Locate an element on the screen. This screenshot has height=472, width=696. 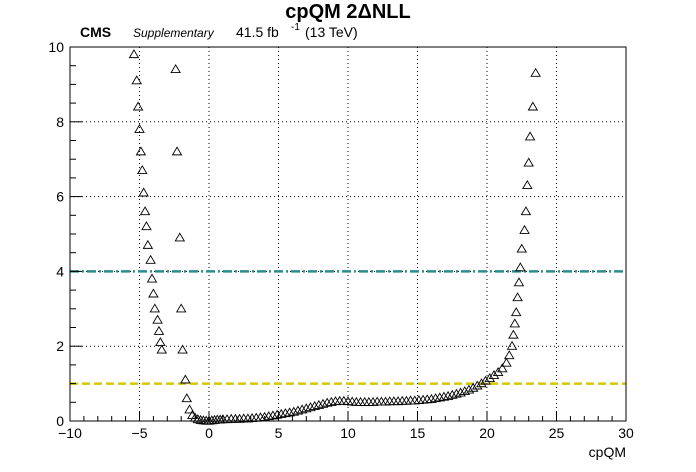
lumi-exponent: -1 is located at coordinates (295, 27).